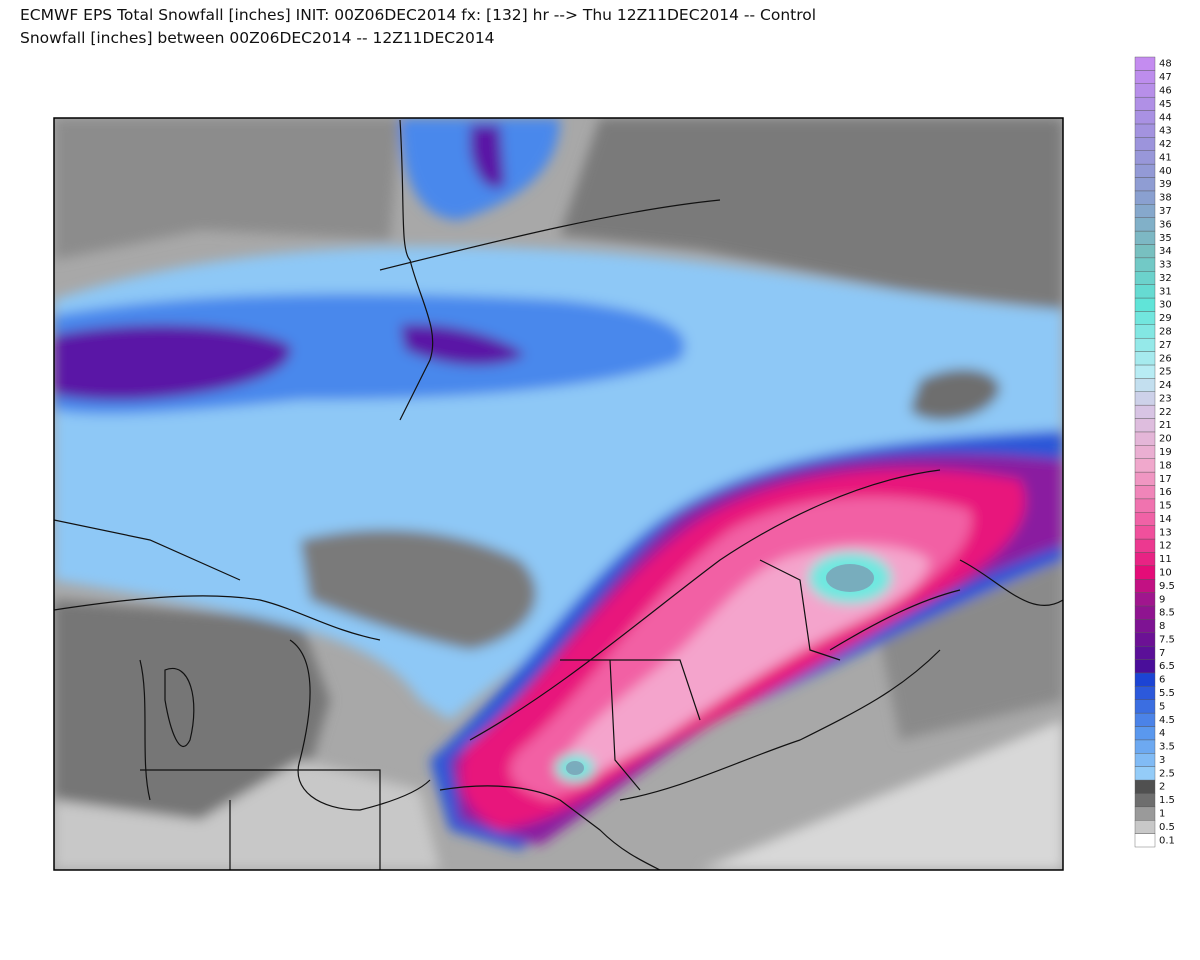  I want to click on legend-label: 24, so click(1165, 385).